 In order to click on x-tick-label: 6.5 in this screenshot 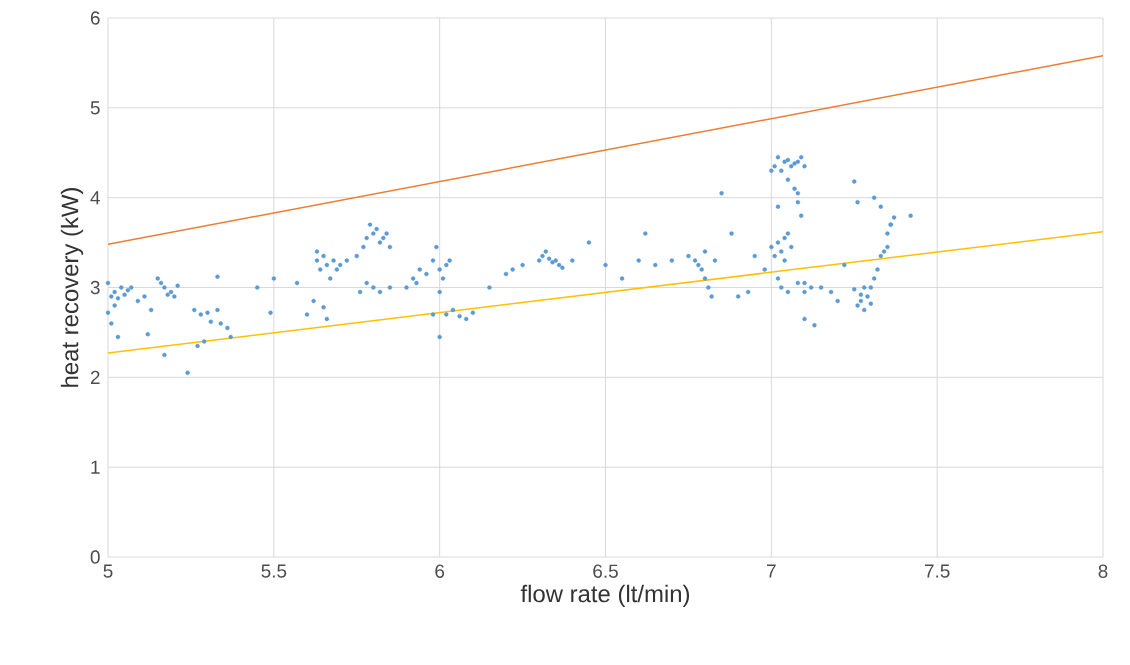, I will do `click(605, 571)`.